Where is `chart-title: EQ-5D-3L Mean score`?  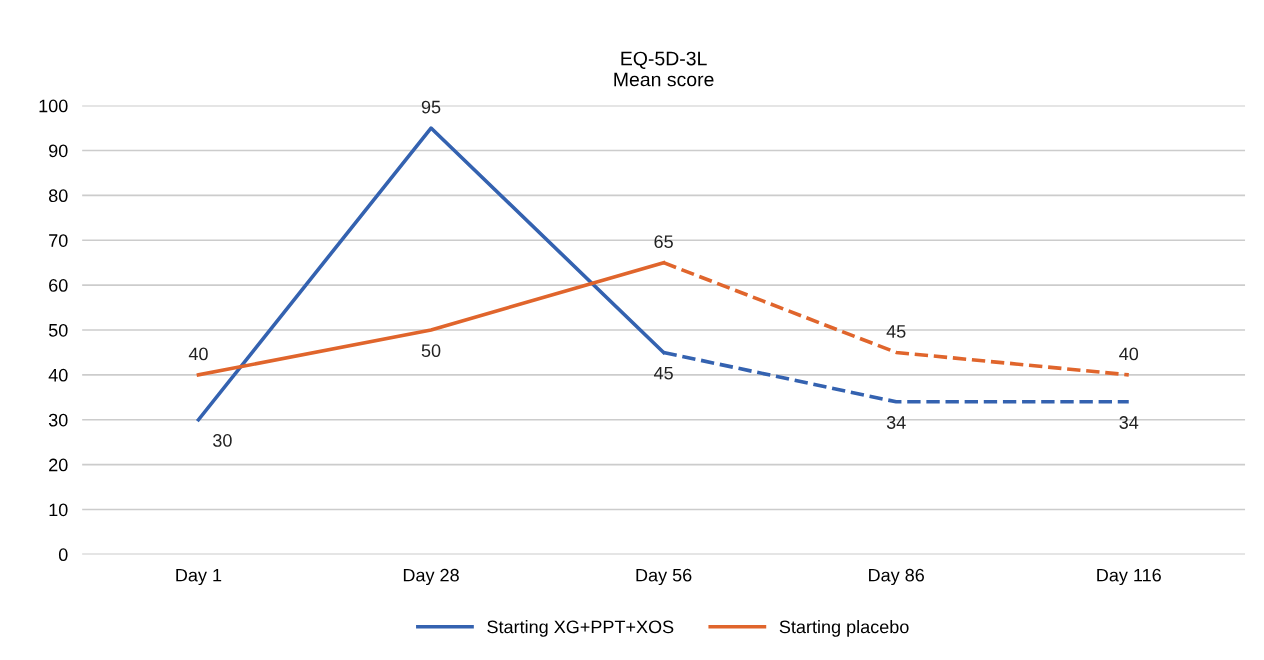 chart-title: EQ-5D-3L Mean score is located at coordinates (664, 69).